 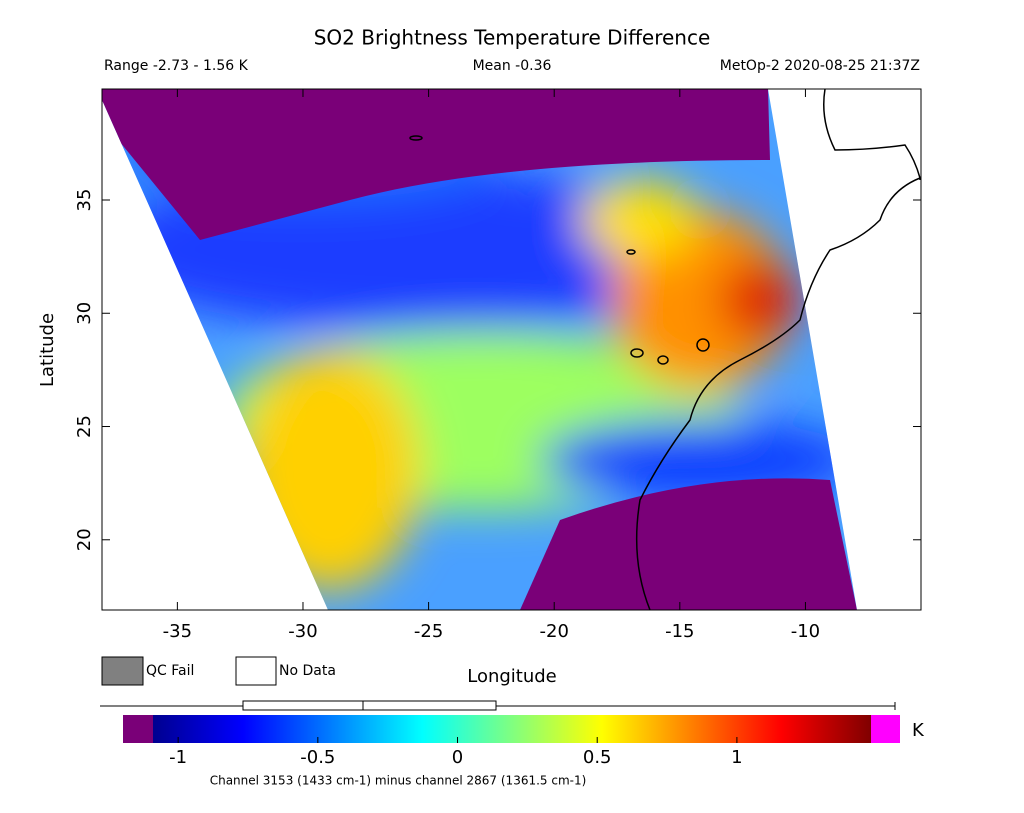 I want to click on colorbar-tick-label: 0, so click(x=457, y=757).